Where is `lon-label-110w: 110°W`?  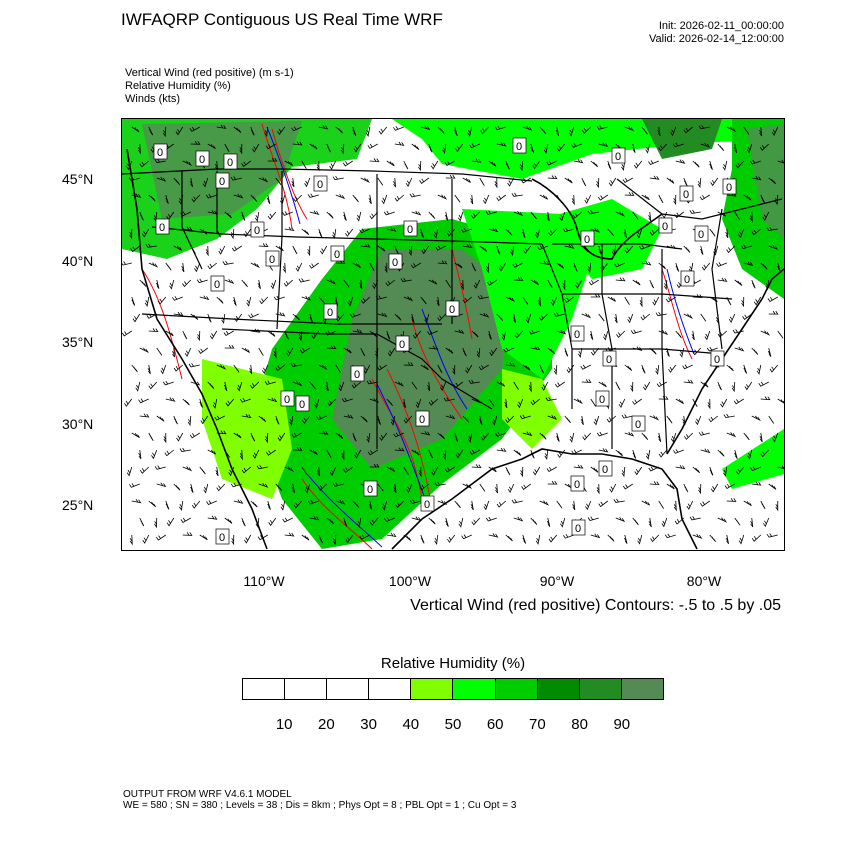
lon-label-110w: 110°W is located at coordinates (264, 581).